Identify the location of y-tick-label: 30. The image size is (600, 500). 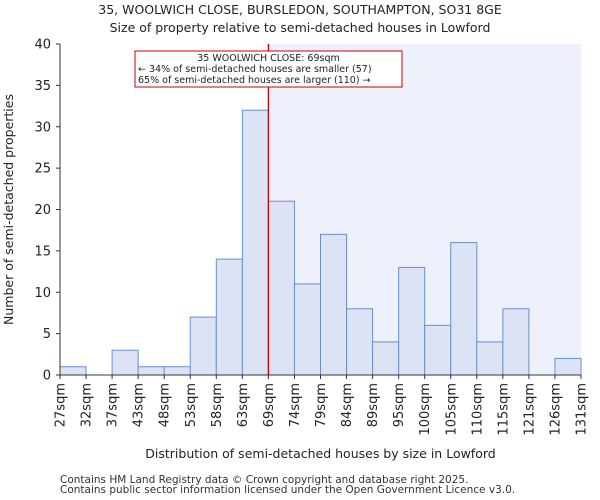
(42, 127).